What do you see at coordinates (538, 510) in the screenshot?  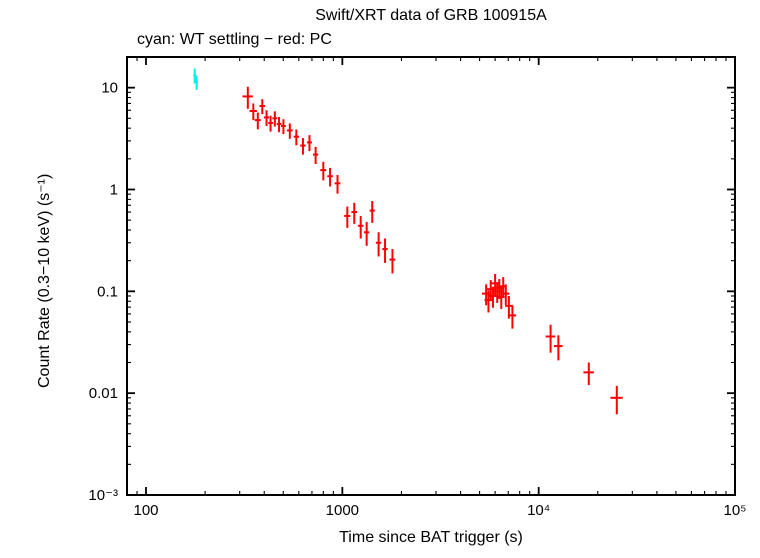 I see `x-tick-label: 10⁴` at bounding box center [538, 510].